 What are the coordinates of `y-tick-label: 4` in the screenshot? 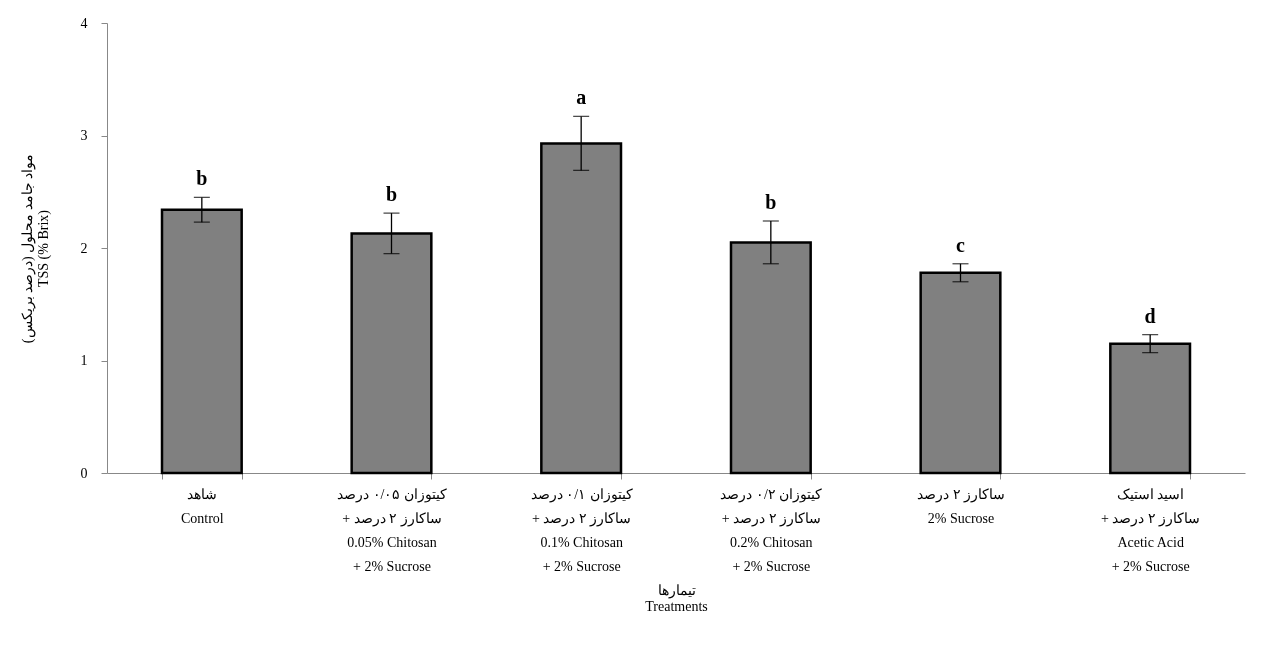 It's located at (84, 23).